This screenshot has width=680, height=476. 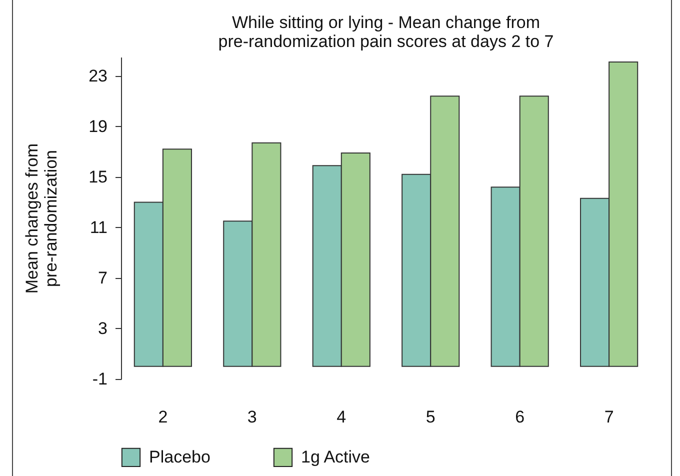 I want to click on y-tick-label: 3, so click(x=103, y=328).